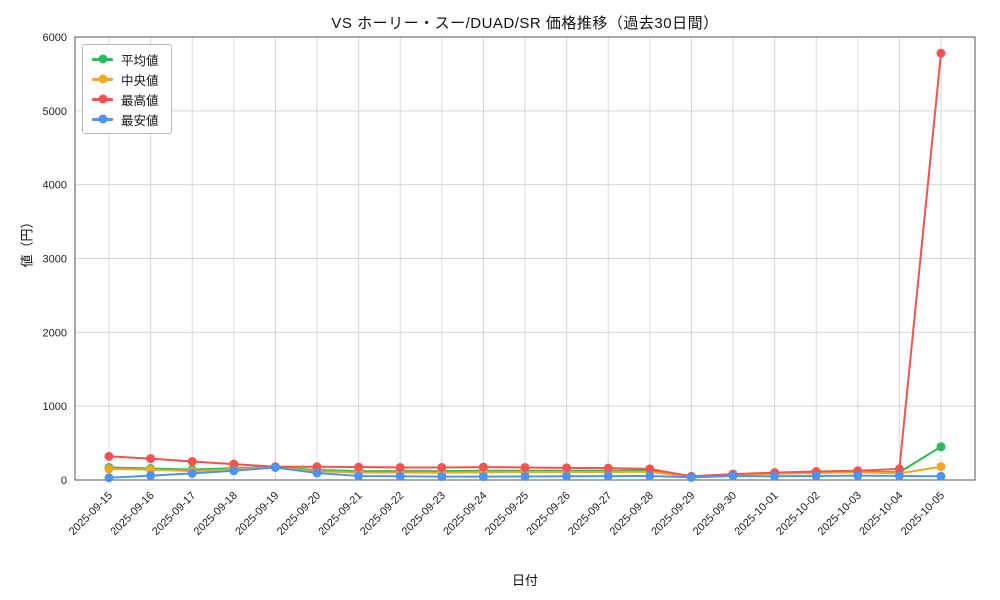  I want to click on y-tick-label: 0, so click(64, 481).